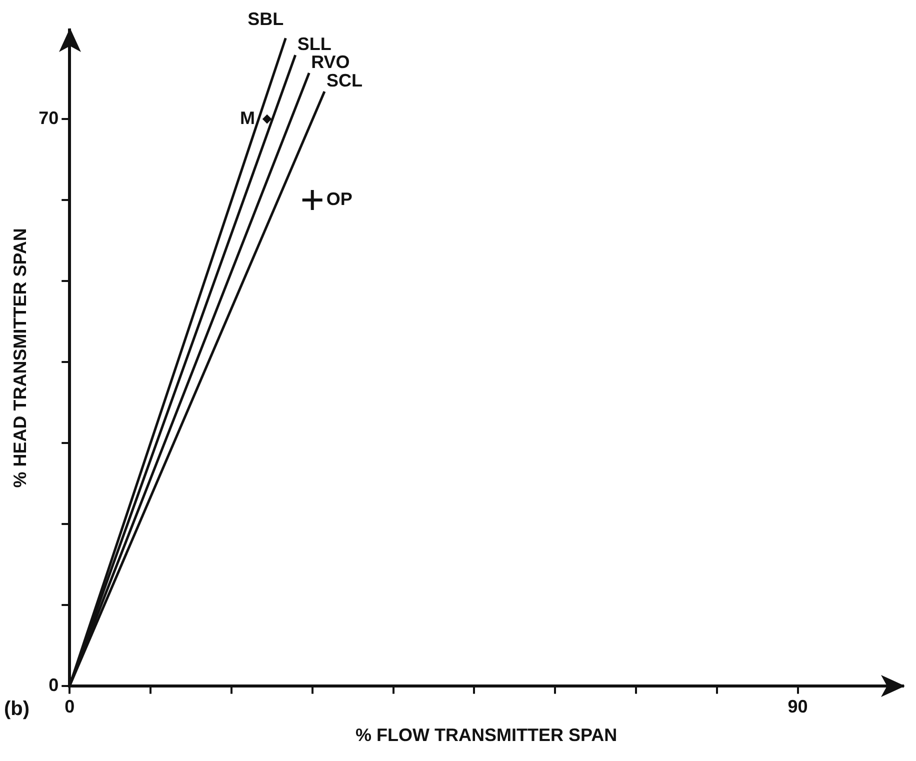 The image size is (916, 761). Describe the element at coordinates (486, 735) in the screenshot. I see `x-axis-title: % FLOW TRANSMITTER SPAN` at that location.